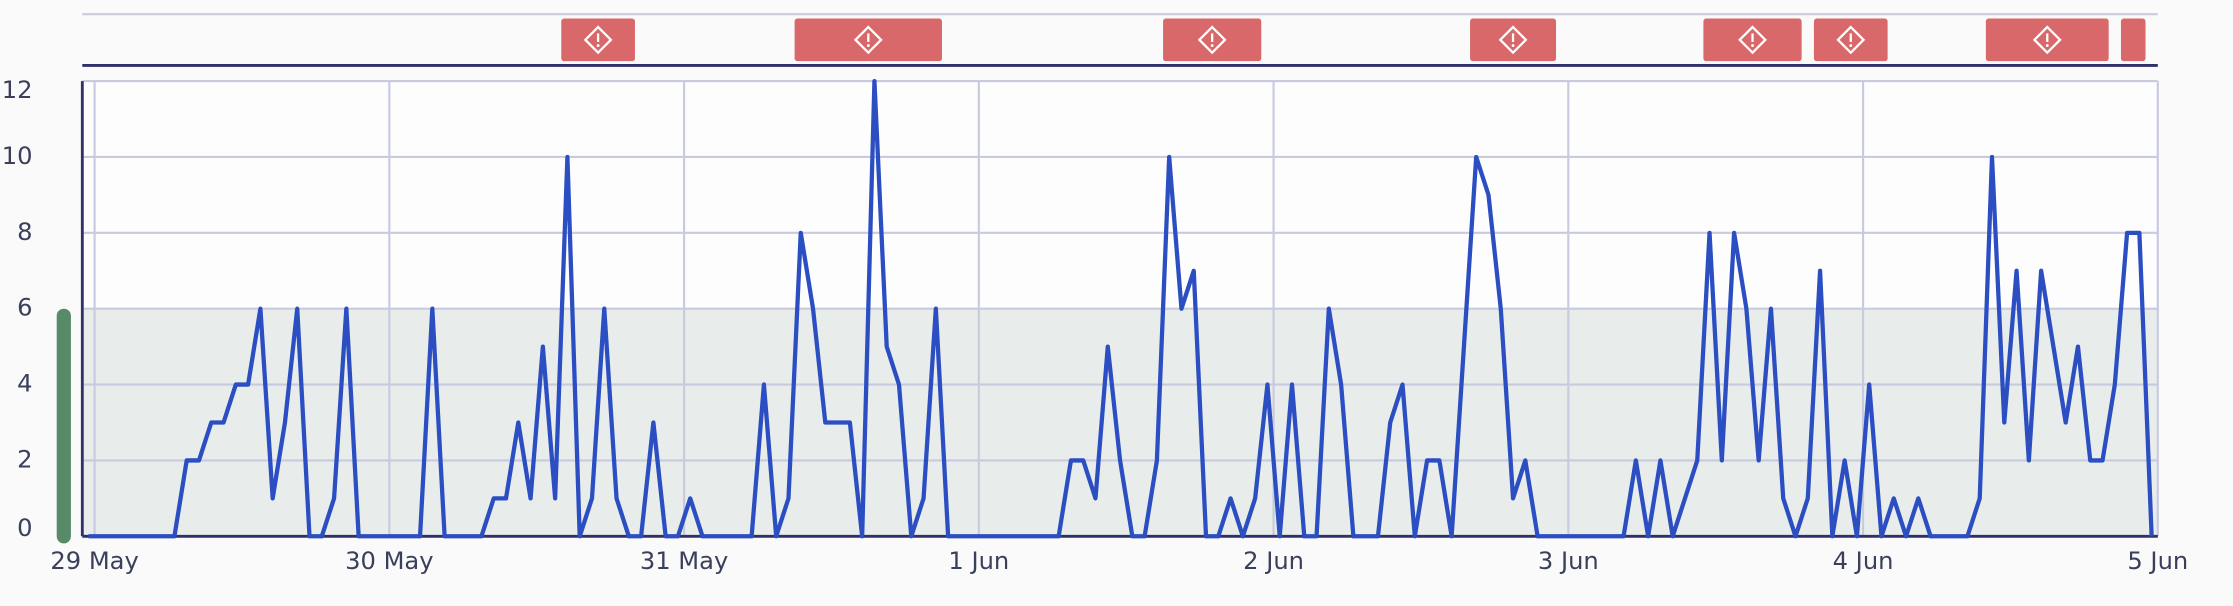  Describe the element at coordinates (17, 156) in the screenshot. I see `y-tick-label: 10` at that location.